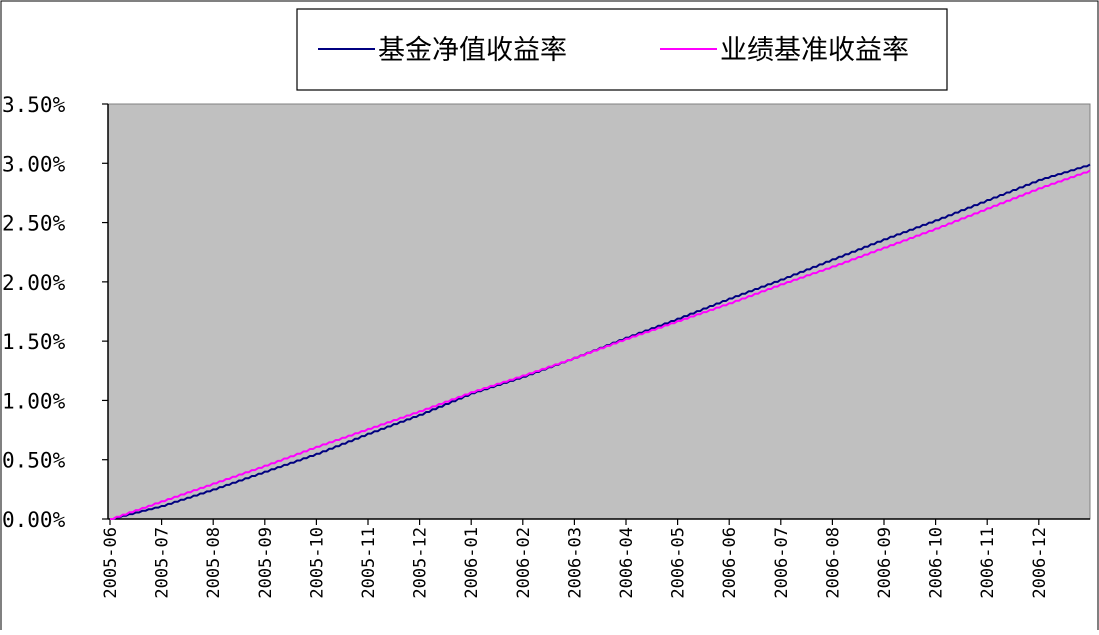 The width and height of the screenshot is (1099, 635). What do you see at coordinates (730, 563) in the screenshot?
I see `x-tick-label: 2006-06` at bounding box center [730, 563].